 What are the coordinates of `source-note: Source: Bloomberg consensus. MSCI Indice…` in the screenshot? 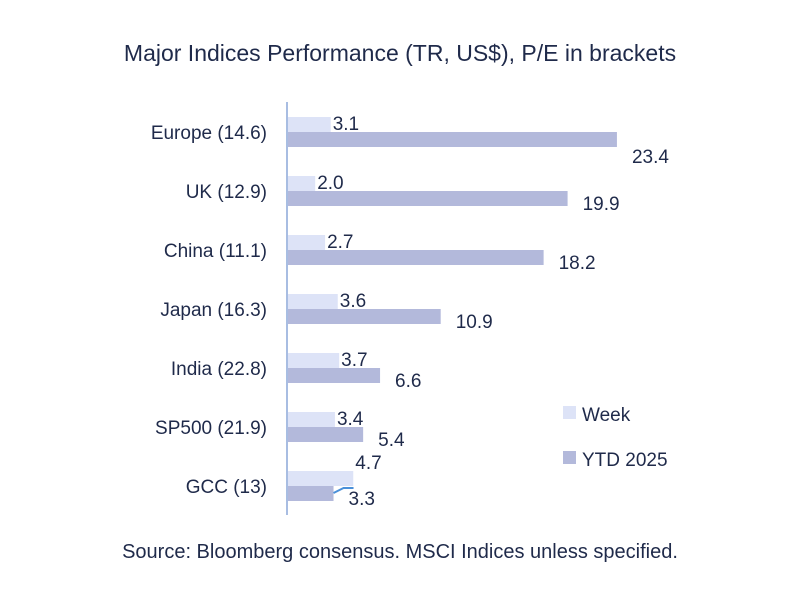 It's located at (400, 552).